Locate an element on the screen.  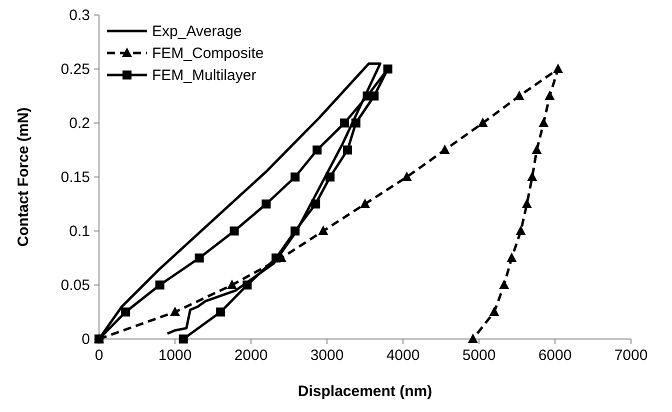
y-tick-label: 0.1 is located at coordinates (79, 231).